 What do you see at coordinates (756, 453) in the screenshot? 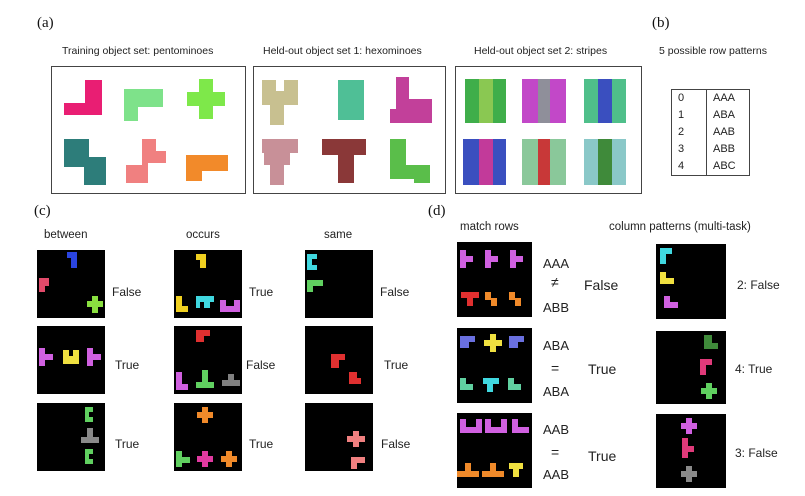
I see `column-answer-3: 3: False` at bounding box center [756, 453].